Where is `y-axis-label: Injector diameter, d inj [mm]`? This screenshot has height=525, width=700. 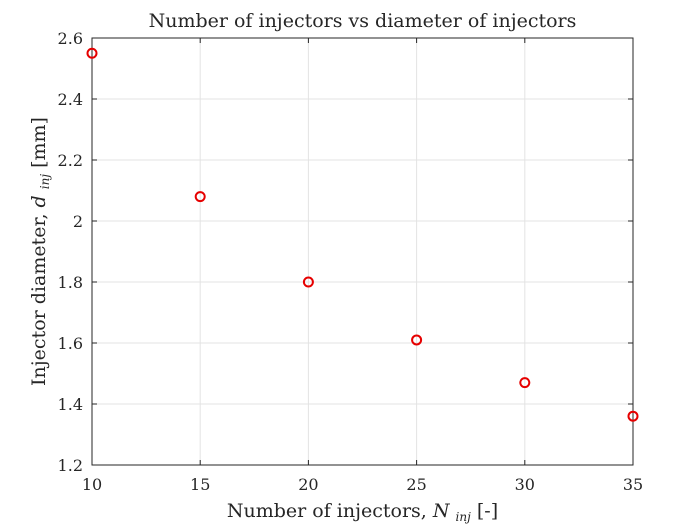
y-axis-label: Injector diameter, d inj [mm] is located at coordinates (41, 251).